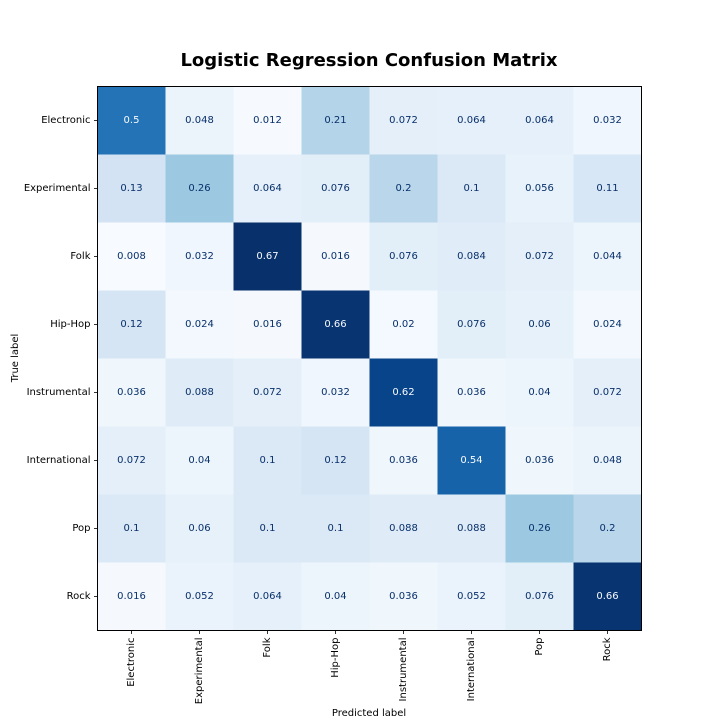 Image resolution: width=720 pixels, height=720 pixels. What do you see at coordinates (199, 596) in the screenshot?
I see `heatmap-cell-rock-experimental` at bounding box center [199, 596].